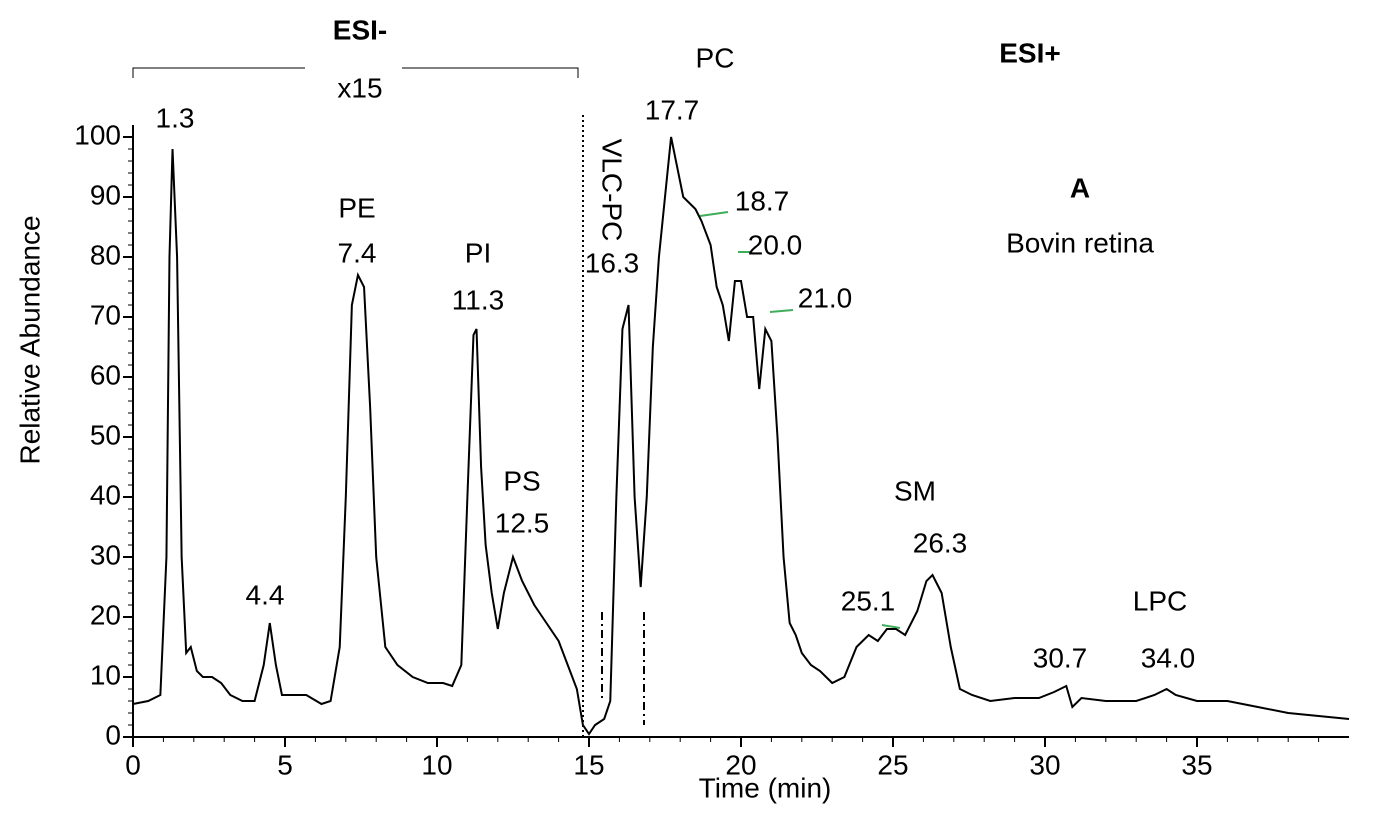  I want to click on y-tick-label: 20, so click(105, 614).